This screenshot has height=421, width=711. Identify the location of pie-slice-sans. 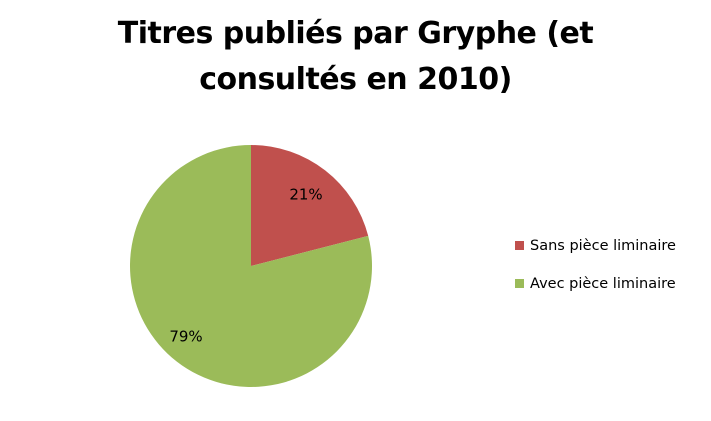
(310, 205).